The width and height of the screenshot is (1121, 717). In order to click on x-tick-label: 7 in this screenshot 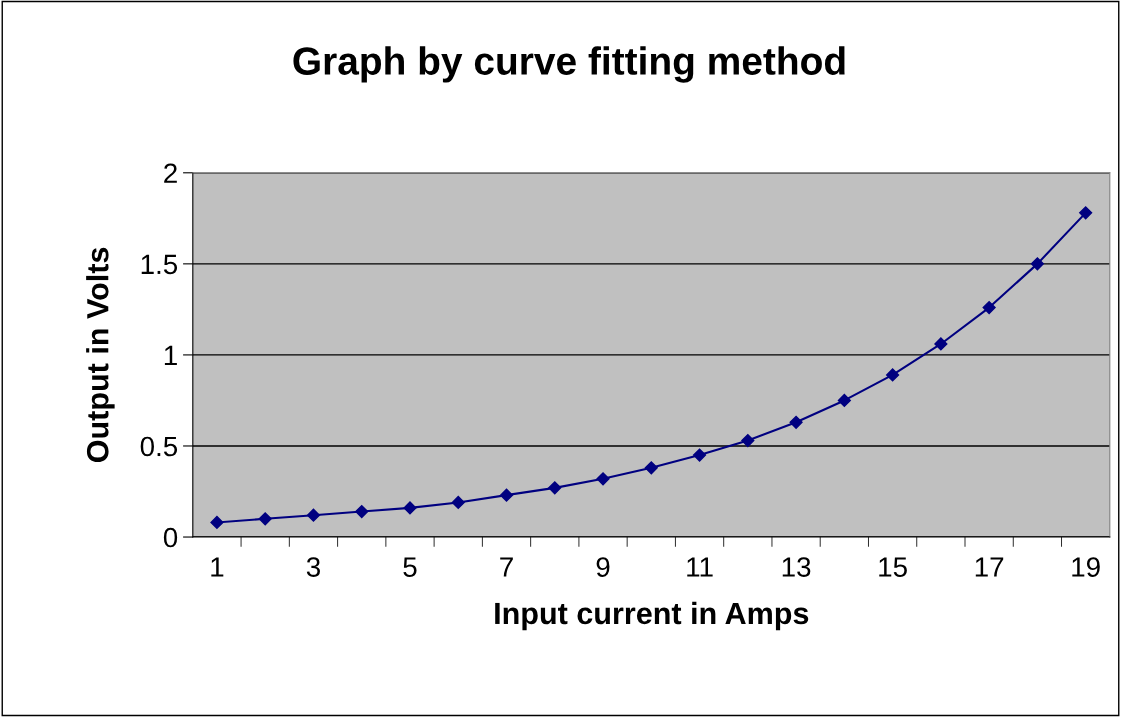, I will do `click(506, 567)`.